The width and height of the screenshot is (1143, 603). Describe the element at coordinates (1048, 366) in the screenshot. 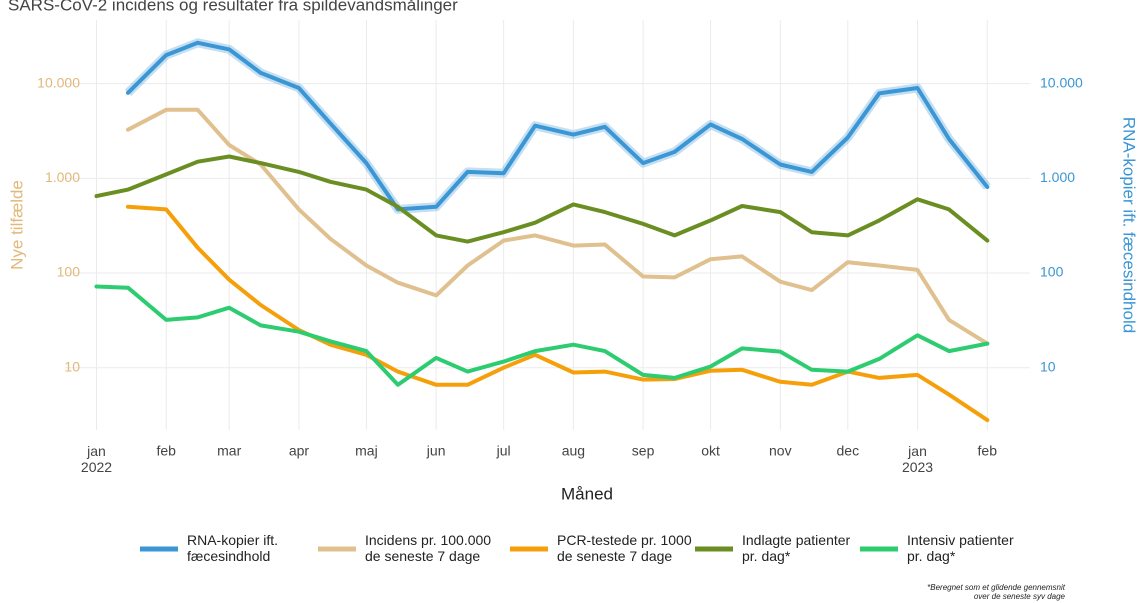

I see `y2-tick-label: 10` at that location.